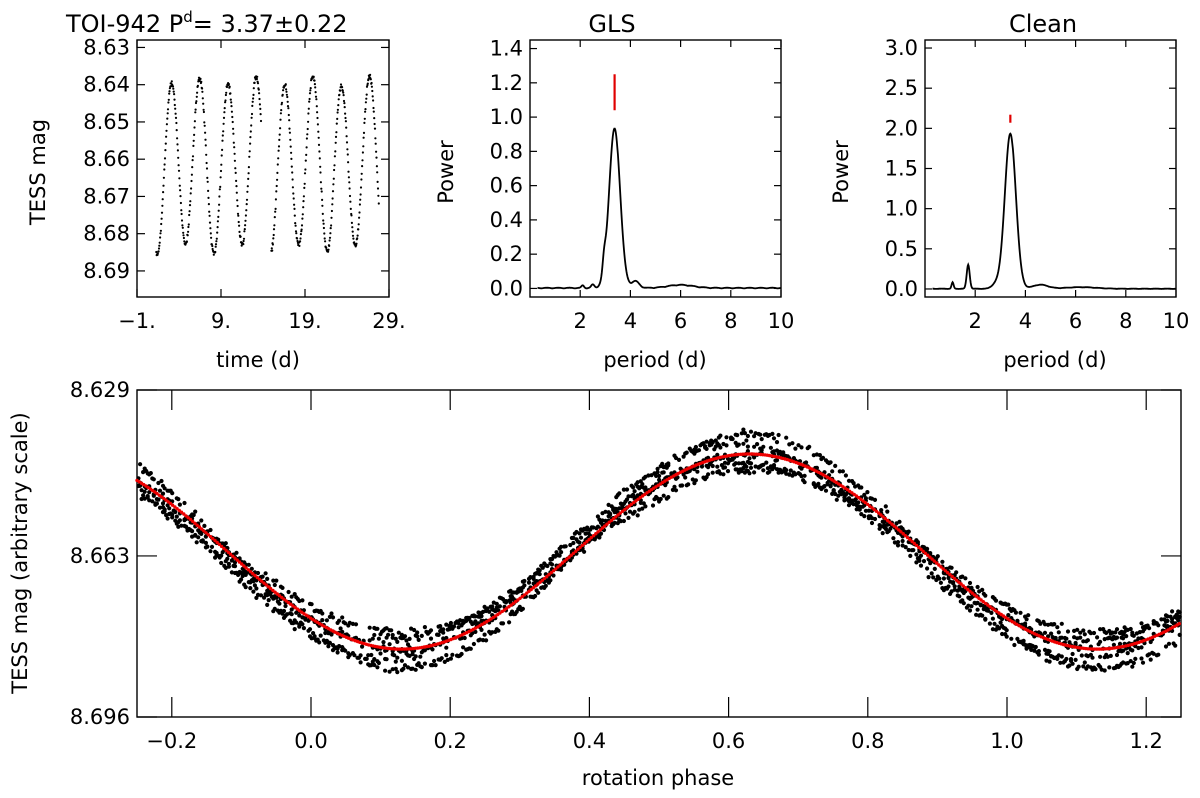  Describe the element at coordinates (100, 556) in the screenshot. I see `y-tick-label: 8.663` at that location.